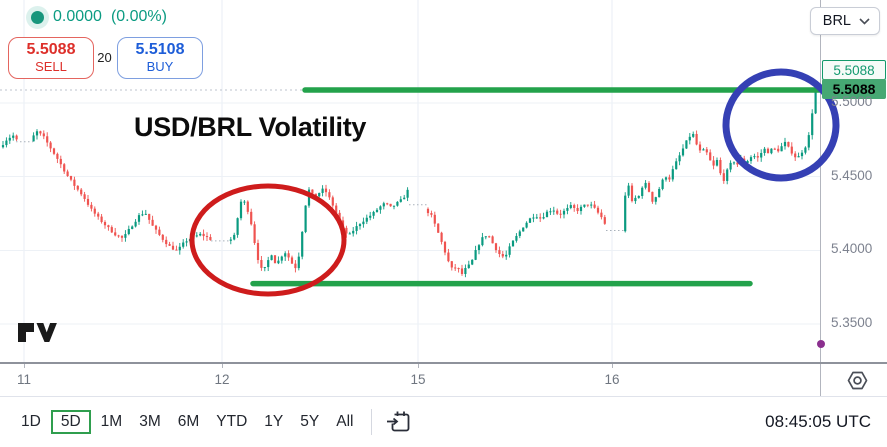  Describe the element at coordinates (821, 344) in the screenshot. I see `magenta-dot-marker` at that location.